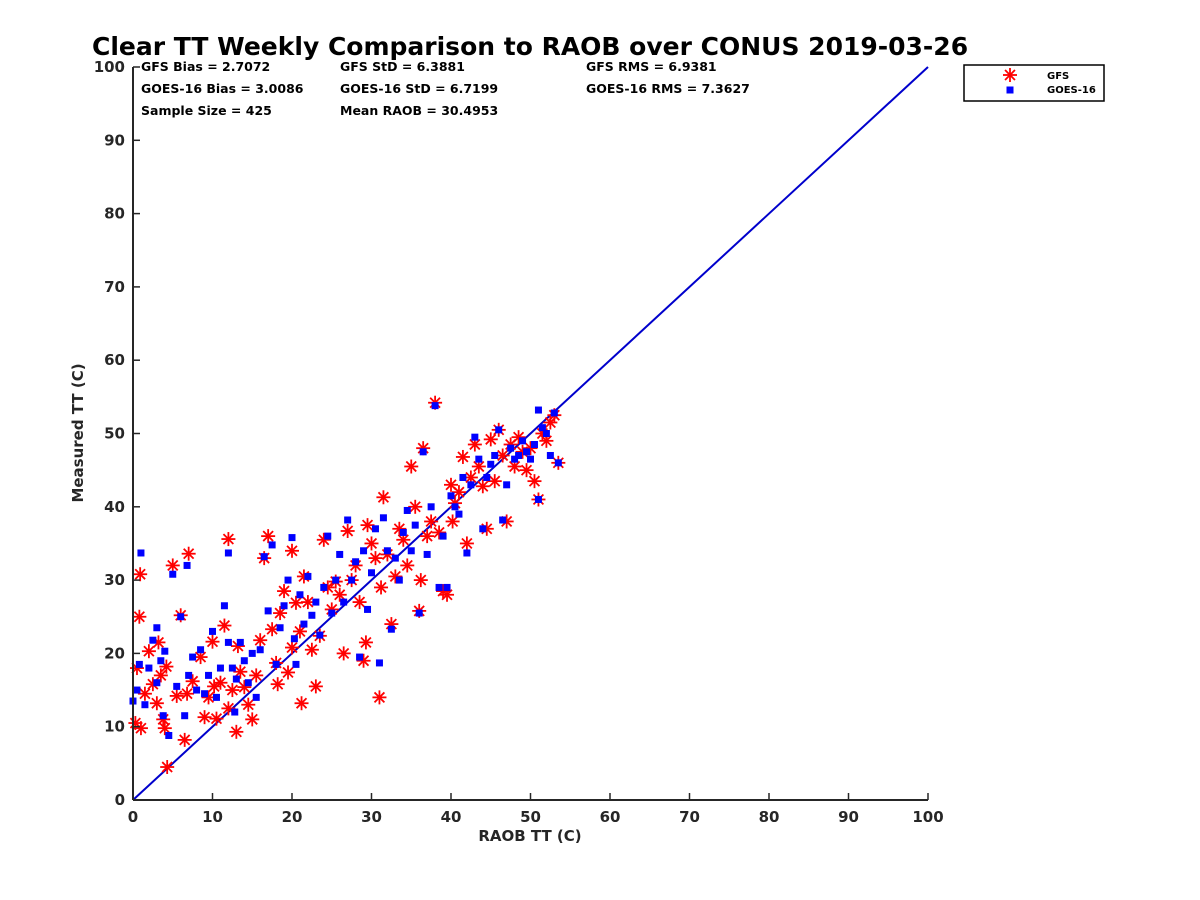  What do you see at coordinates (114, 507) in the screenshot?
I see `y-tick-label: 40` at bounding box center [114, 507].